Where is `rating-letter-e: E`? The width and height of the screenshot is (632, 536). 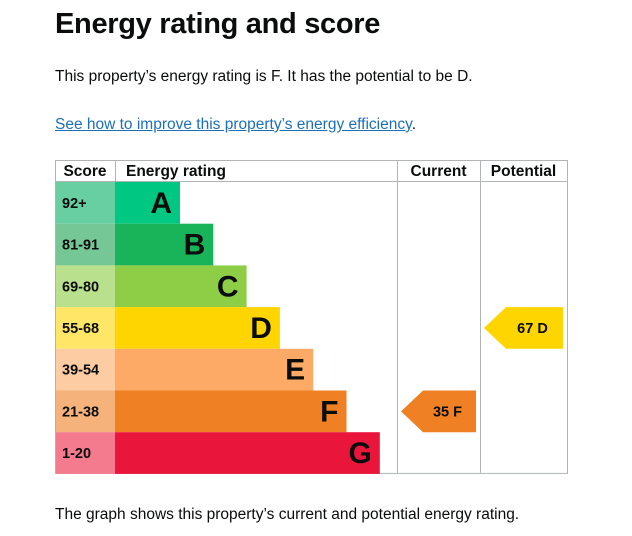 rating-letter-e: E is located at coordinates (295, 370).